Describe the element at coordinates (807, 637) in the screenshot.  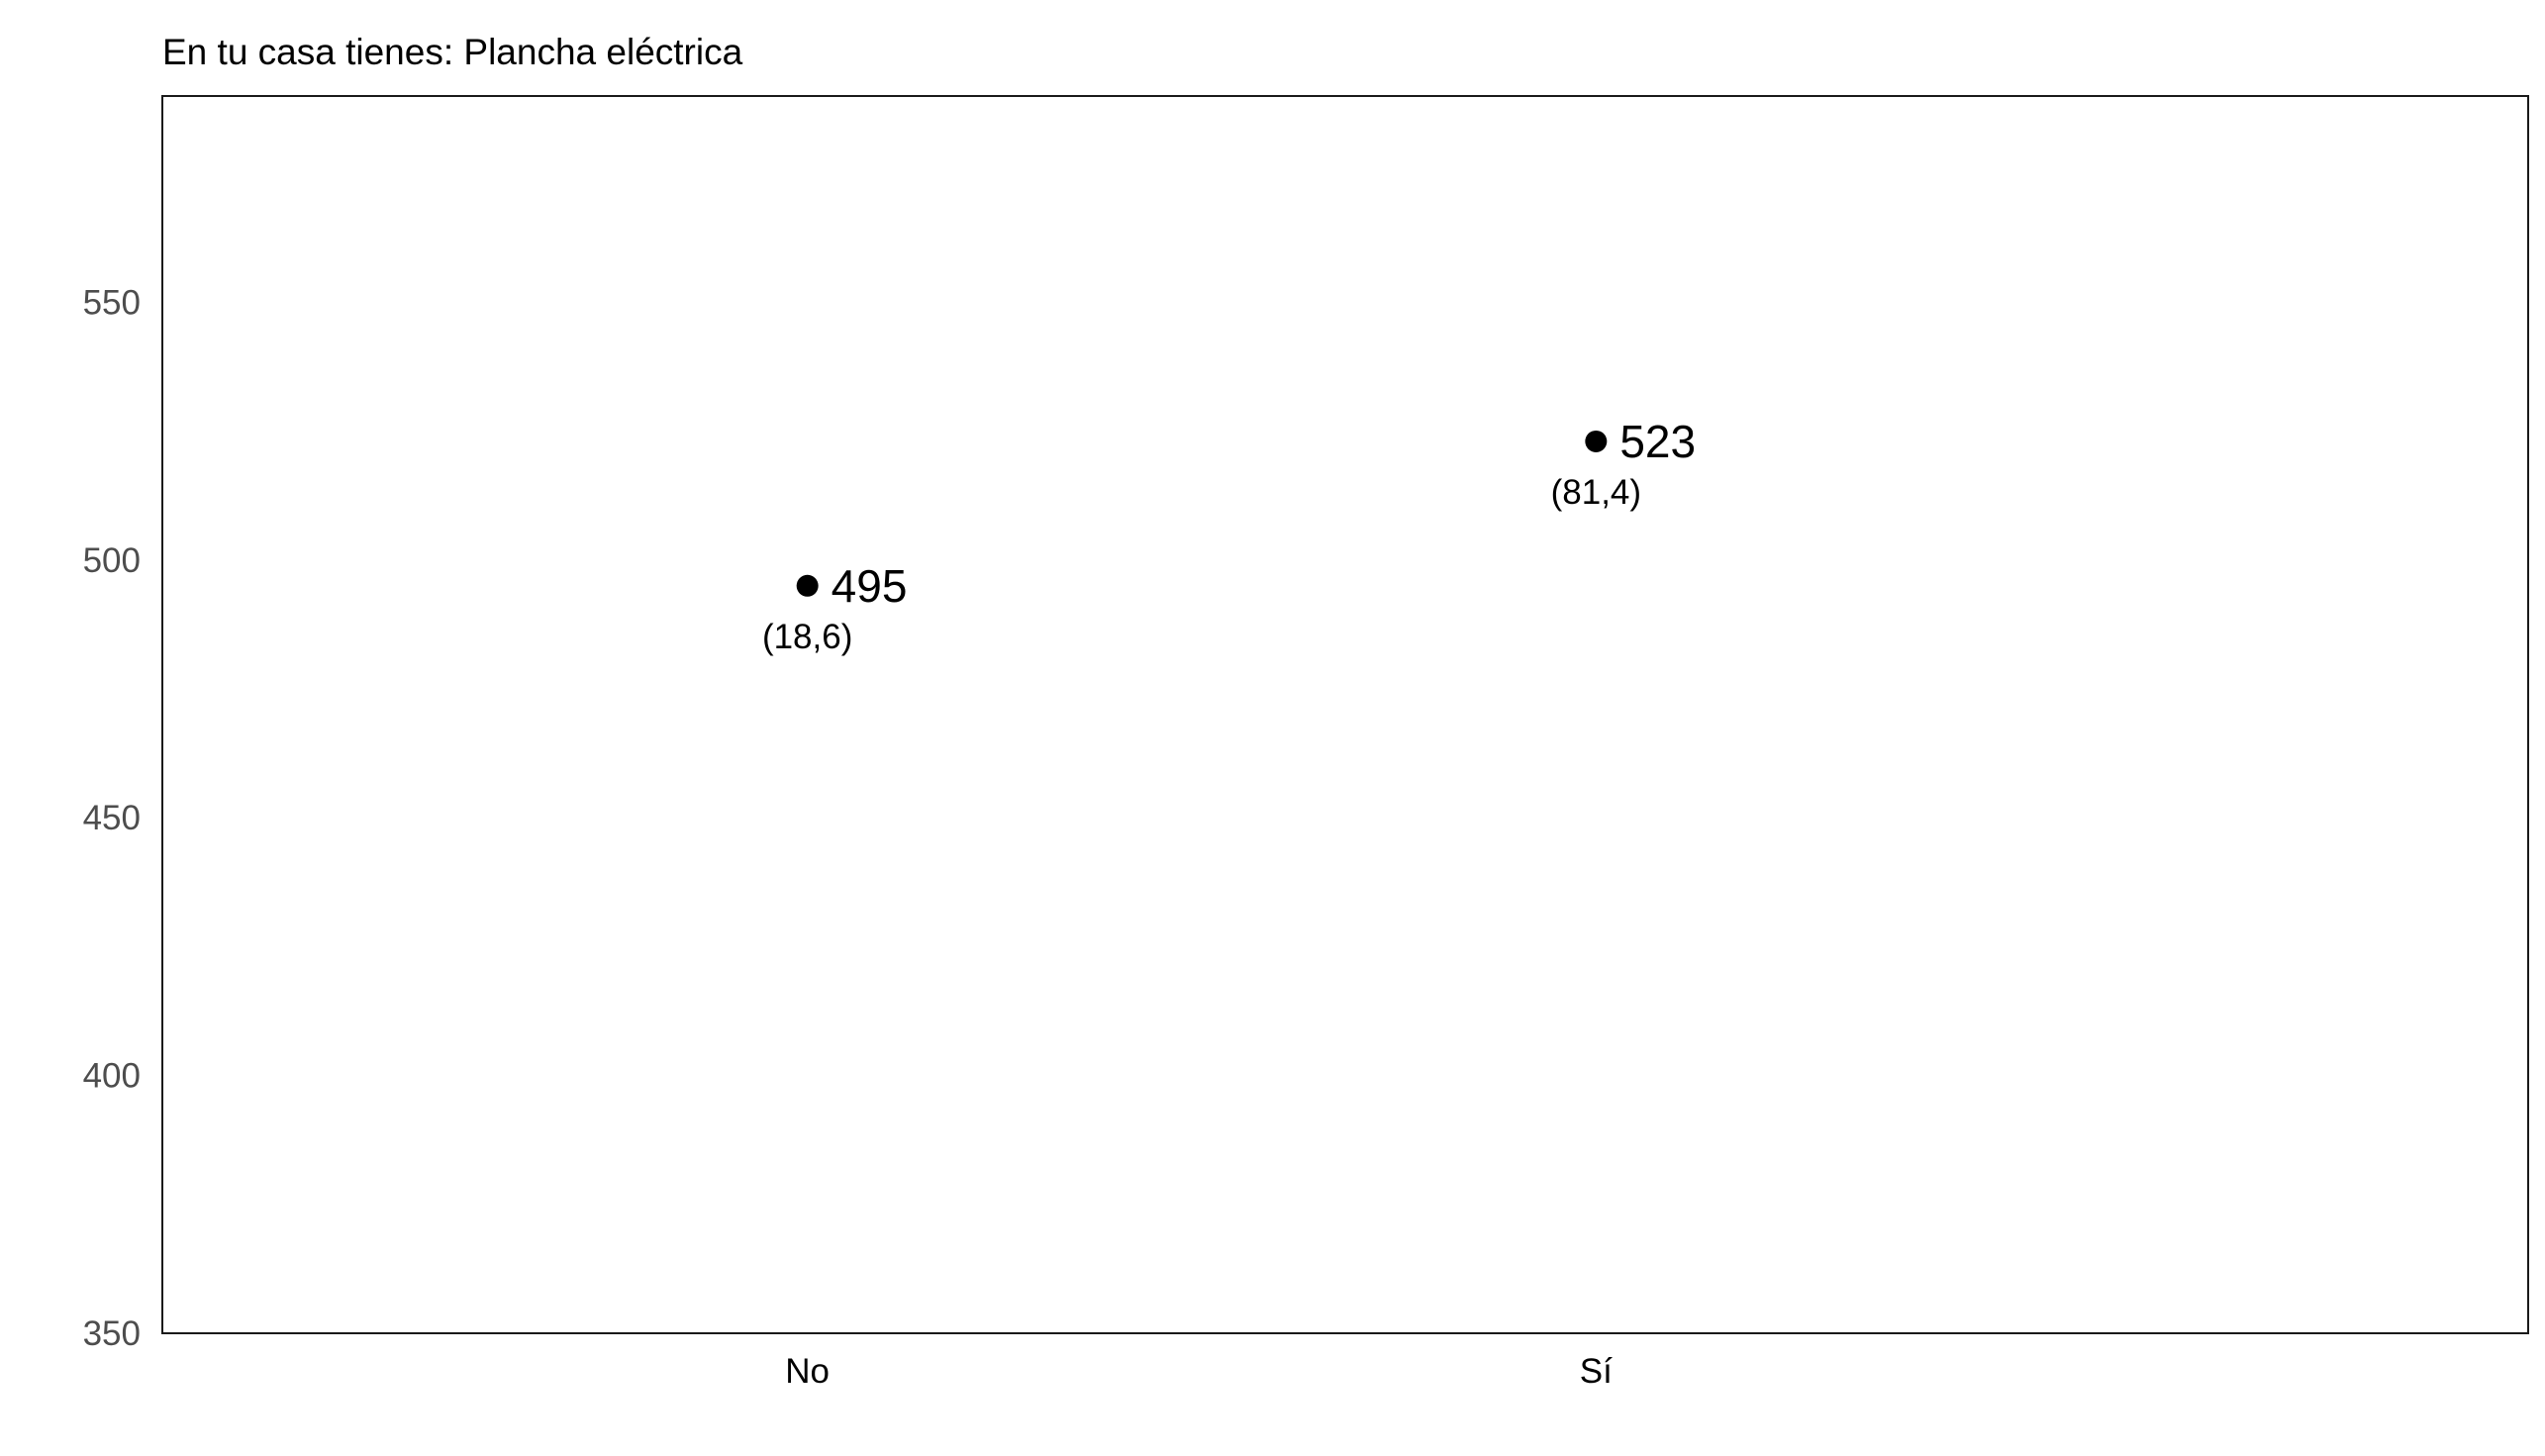
I see `data-secondary-label: (18,6)` at that location.